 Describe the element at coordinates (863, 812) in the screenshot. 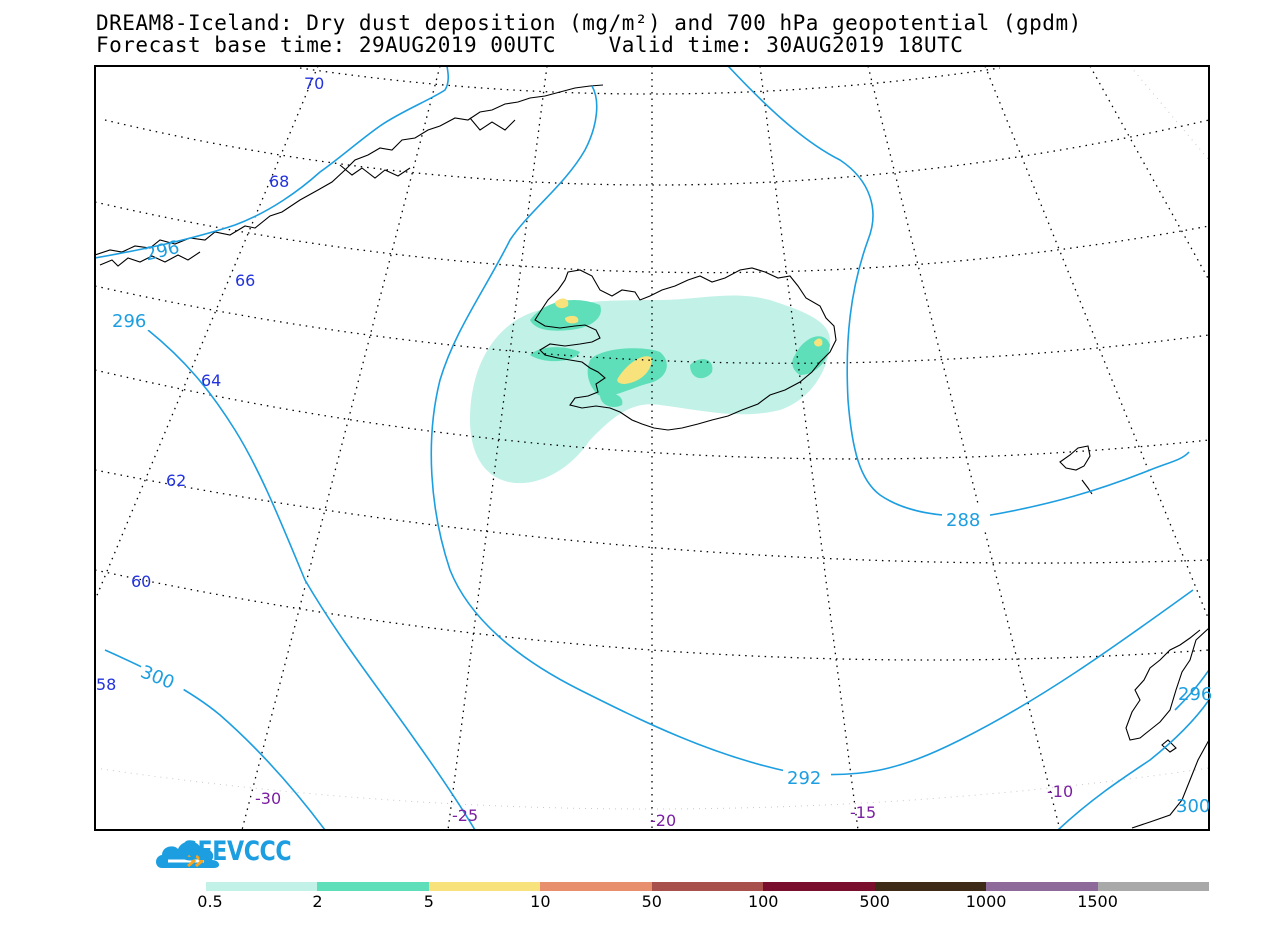

I see `lon-label-minus15: -15` at that location.